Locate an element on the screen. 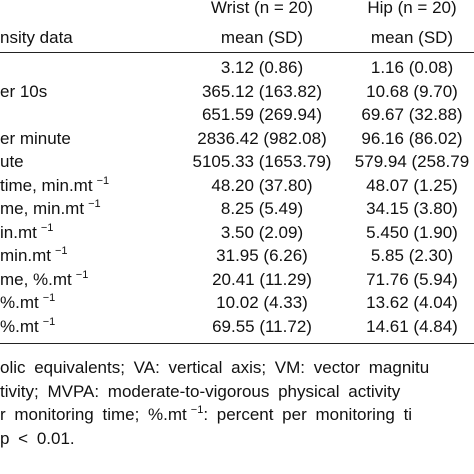  footnote-text: p < 0.01. is located at coordinates (37, 438).